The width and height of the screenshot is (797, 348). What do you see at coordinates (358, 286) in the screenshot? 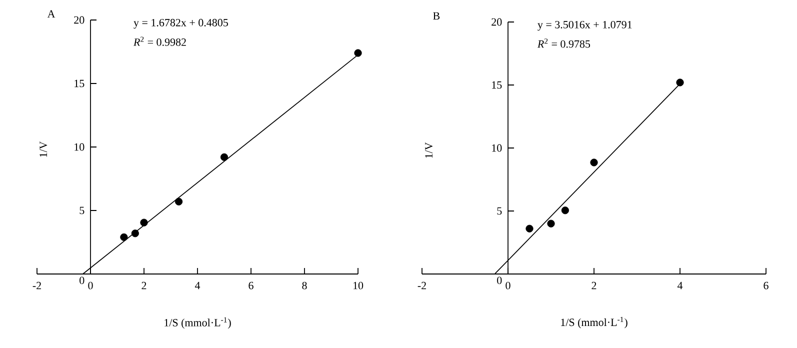
I see `x-tick-label: 10` at bounding box center [358, 286].